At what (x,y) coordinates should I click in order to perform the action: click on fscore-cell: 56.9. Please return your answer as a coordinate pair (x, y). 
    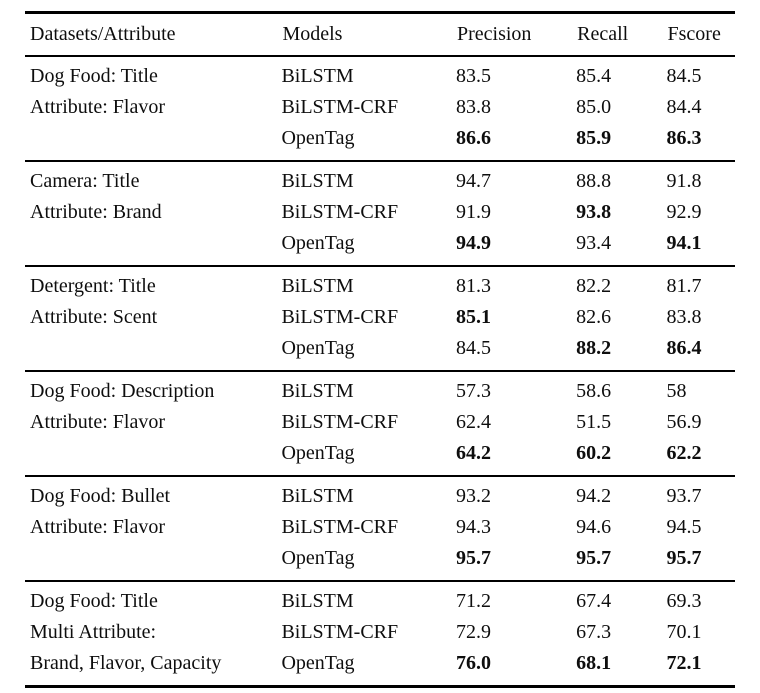
    Looking at the image, I should click on (684, 422).